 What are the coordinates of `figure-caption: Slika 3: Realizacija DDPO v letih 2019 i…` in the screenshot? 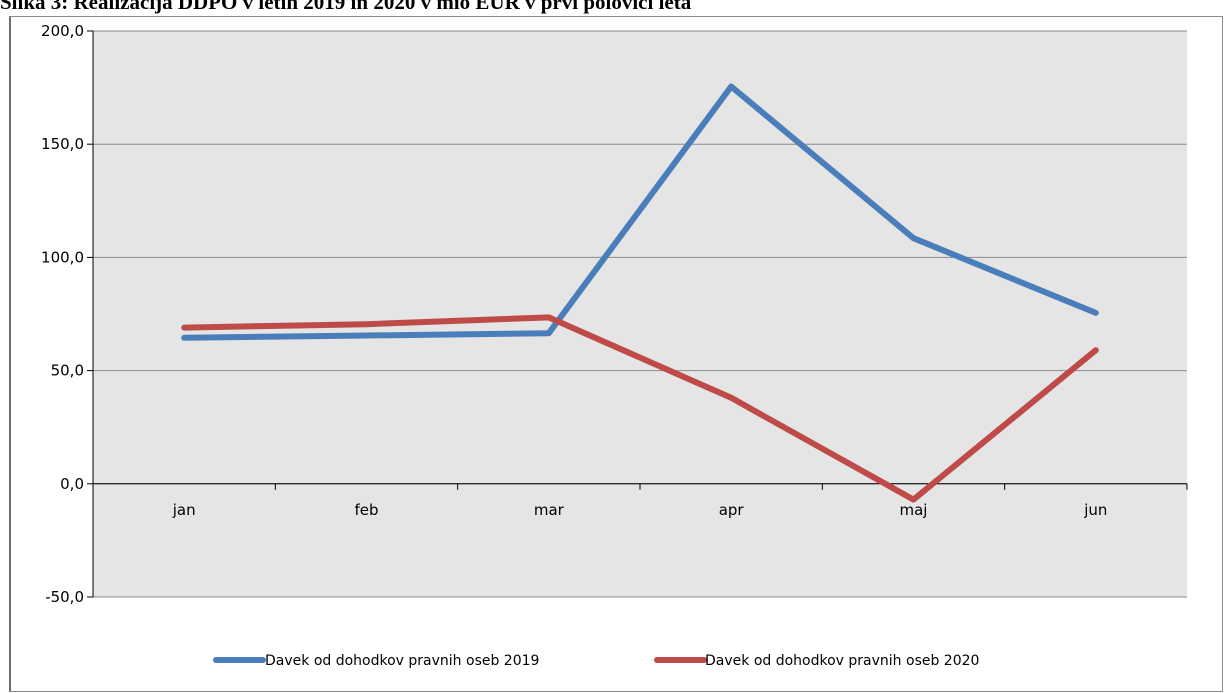 It's located at (346, 7).